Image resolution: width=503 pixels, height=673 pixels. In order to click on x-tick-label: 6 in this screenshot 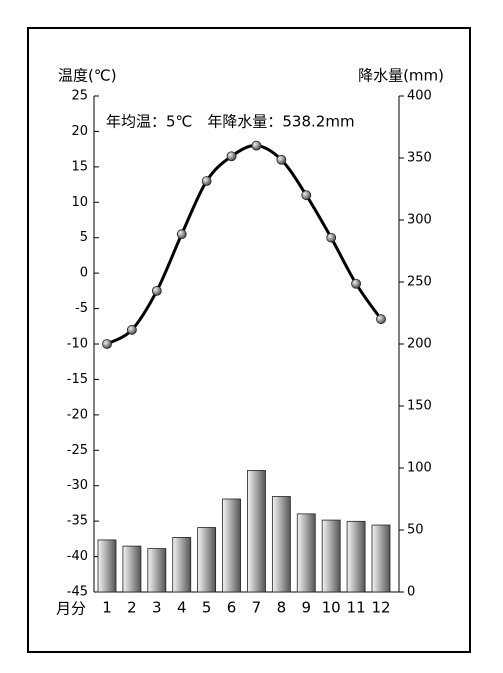, I will do `click(232, 608)`.